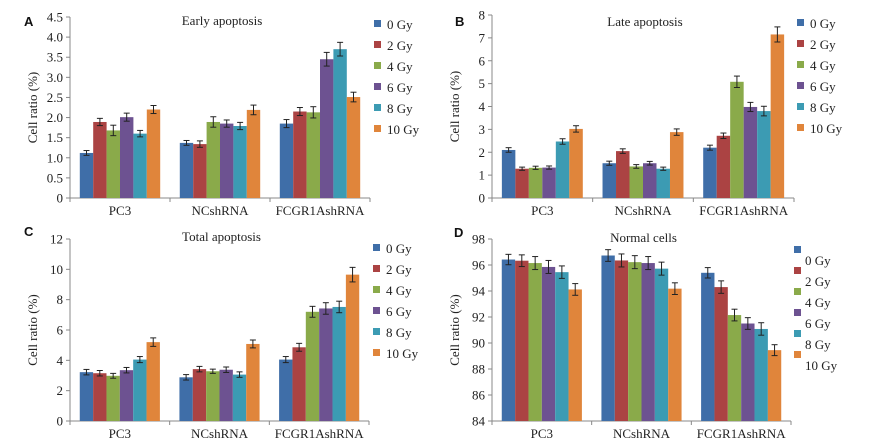  I want to click on y-tick-label: 90, so click(478, 343).